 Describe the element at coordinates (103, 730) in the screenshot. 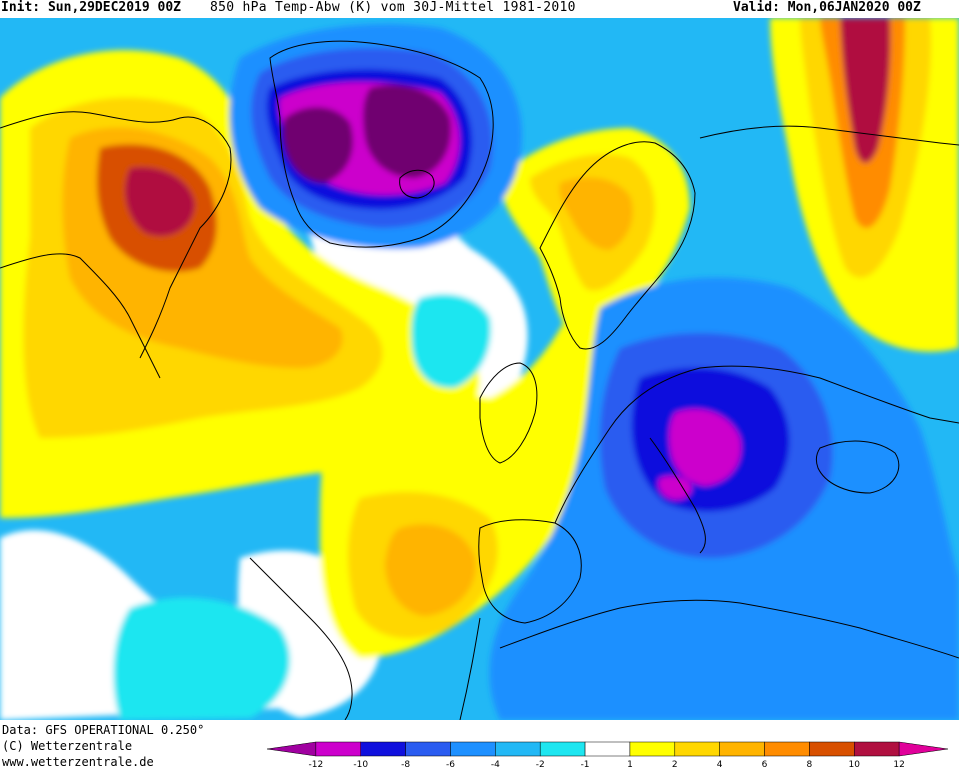

I see `data-source-label: Data: GFS OPERATIONAL 0.250°` at that location.